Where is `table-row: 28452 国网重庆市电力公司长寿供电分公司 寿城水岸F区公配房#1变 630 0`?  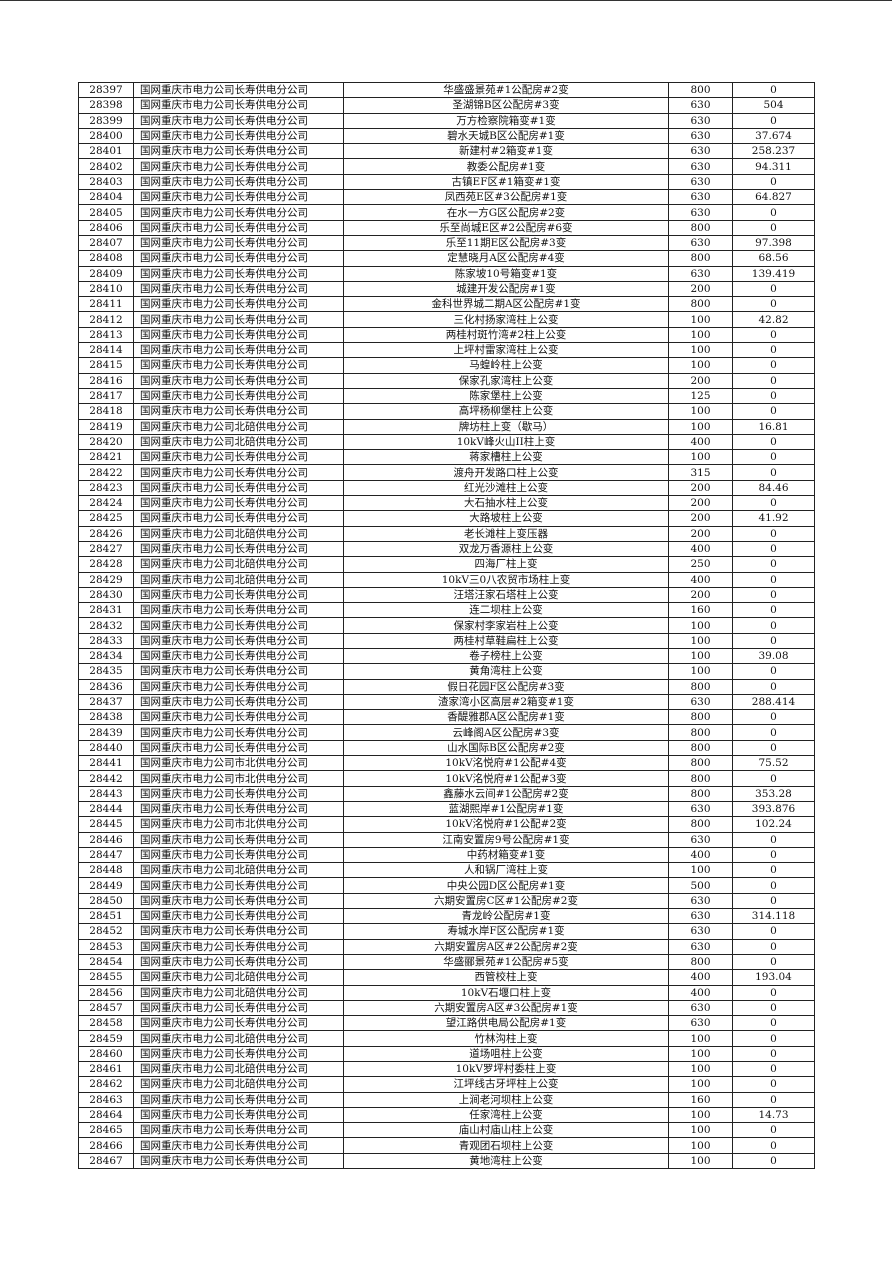
table-row: 28452 国网重庆市电力公司长寿供电分公司 寿城水岸F区公配房#1变 630 0 is located at coordinates (446, 931).